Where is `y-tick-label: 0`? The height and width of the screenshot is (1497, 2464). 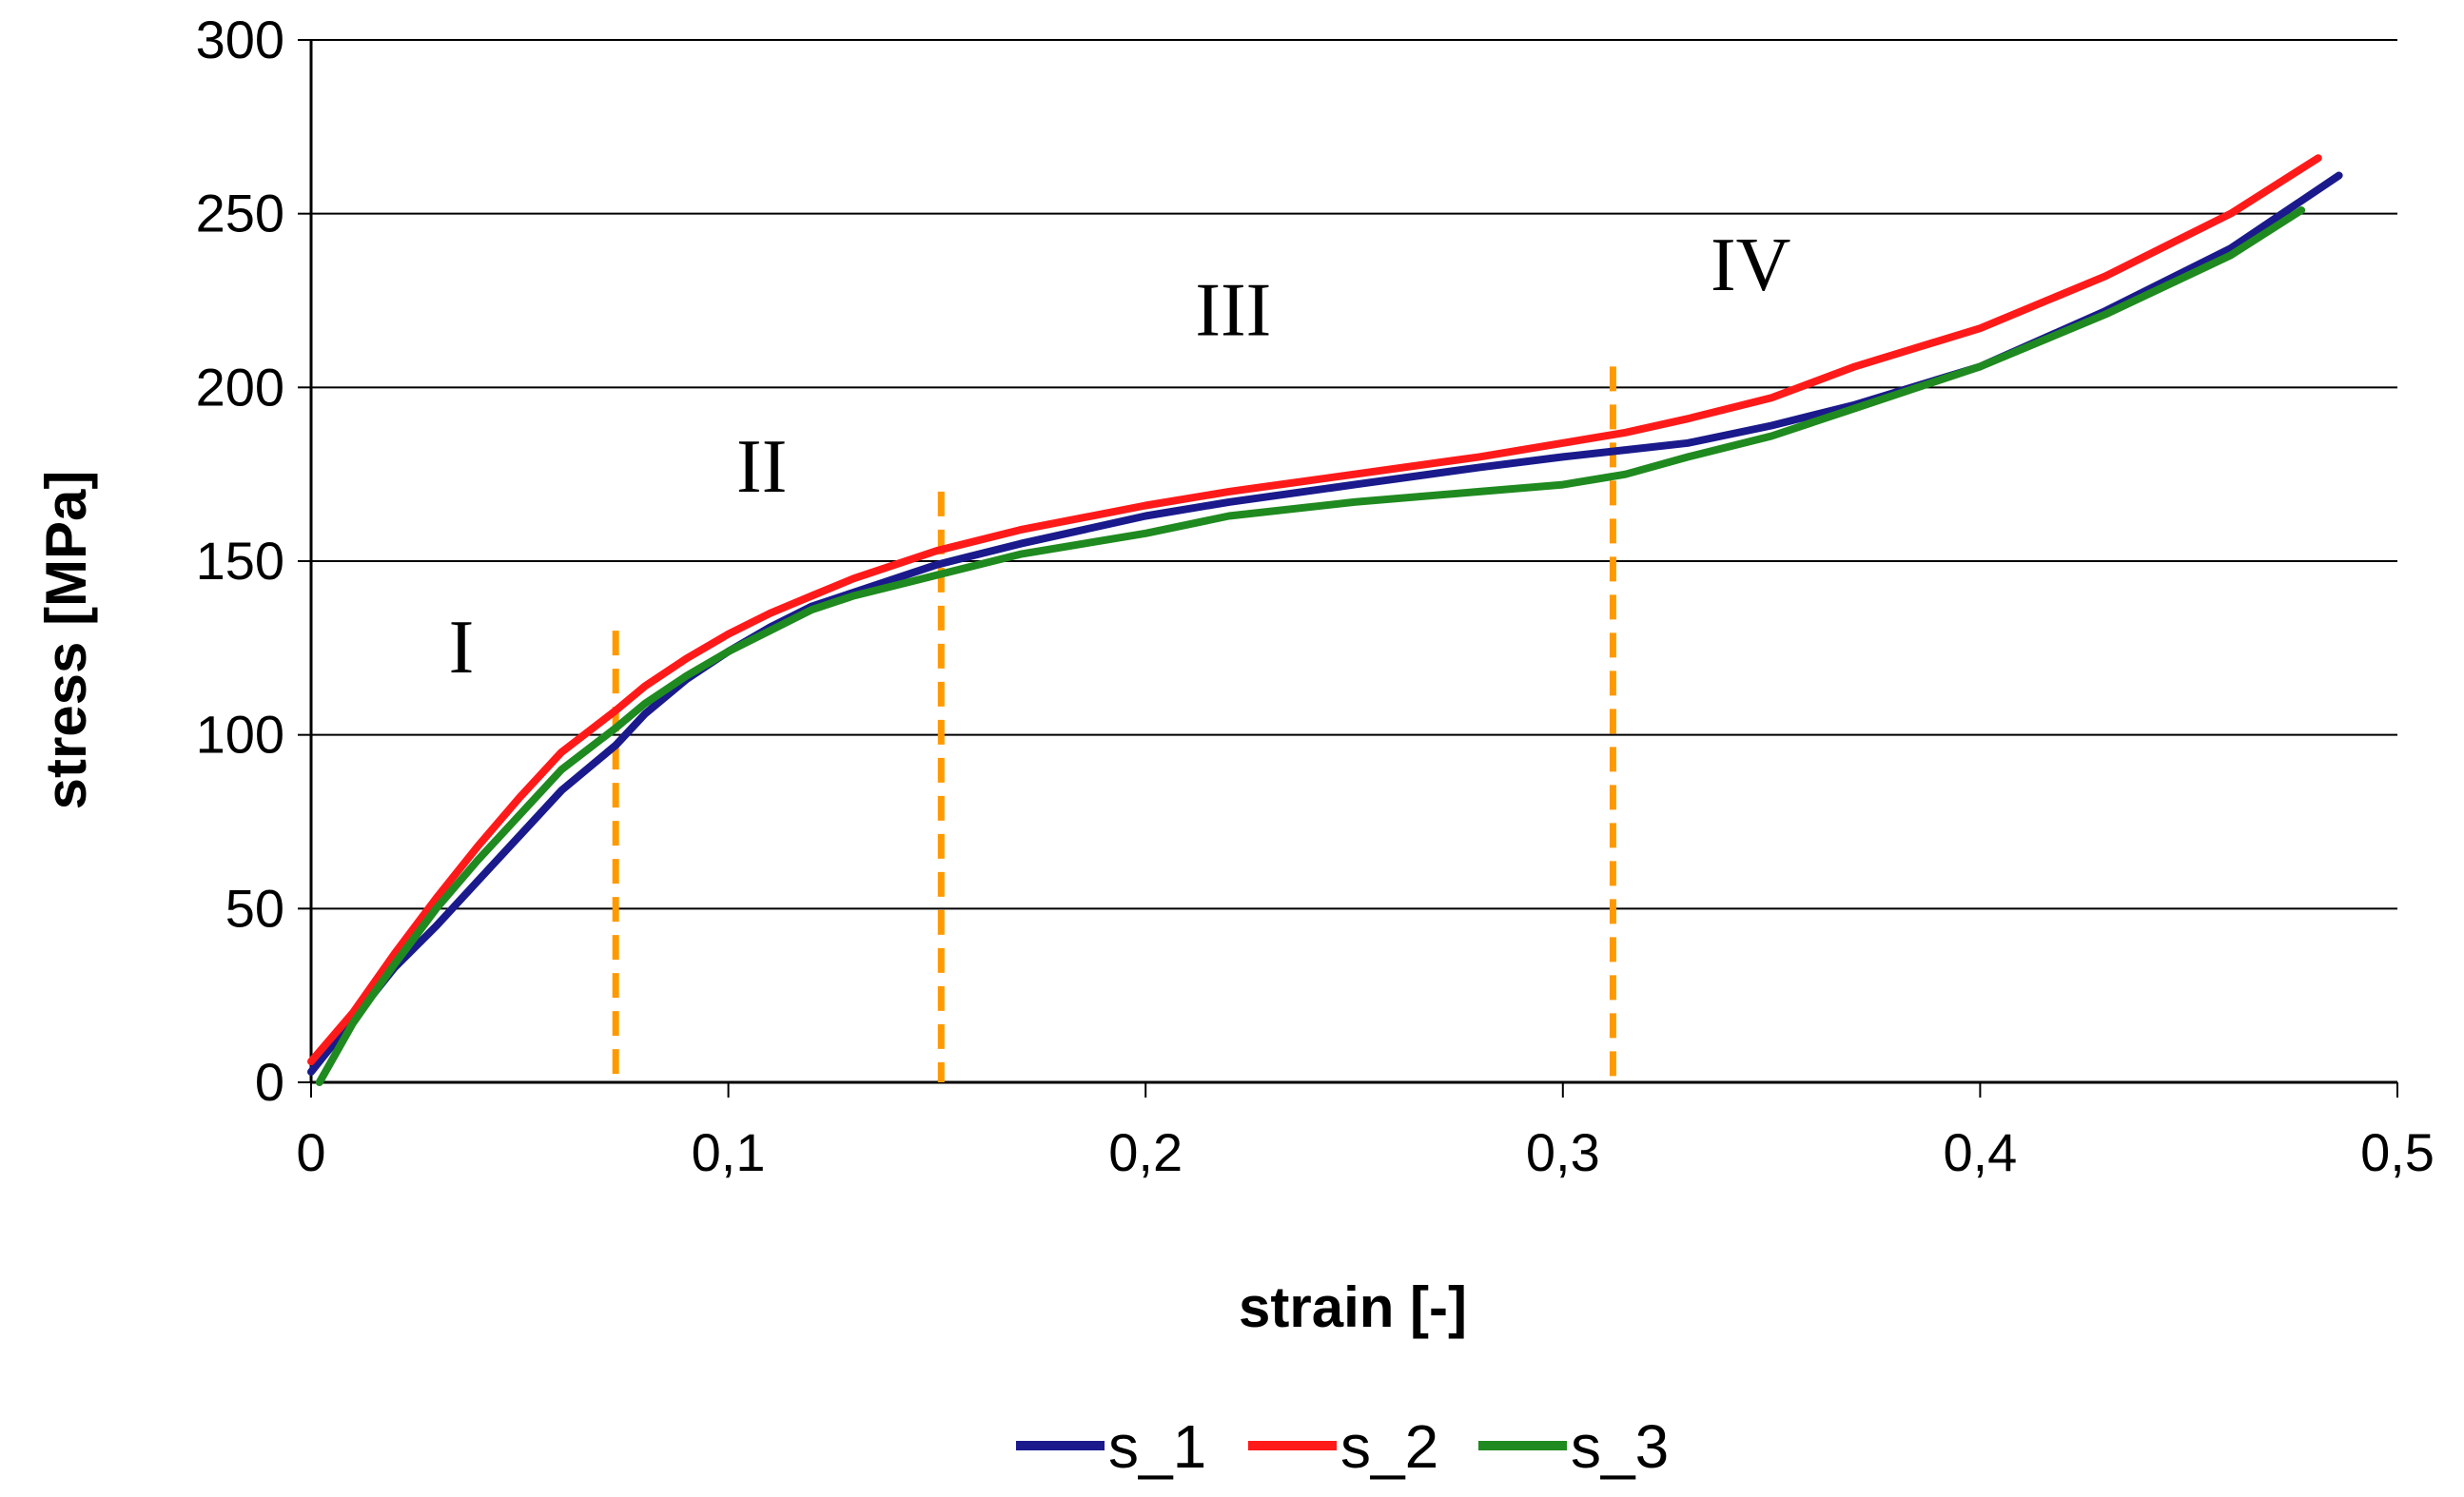 y-tick-label: 0 is located at coordinates (269, 1082).